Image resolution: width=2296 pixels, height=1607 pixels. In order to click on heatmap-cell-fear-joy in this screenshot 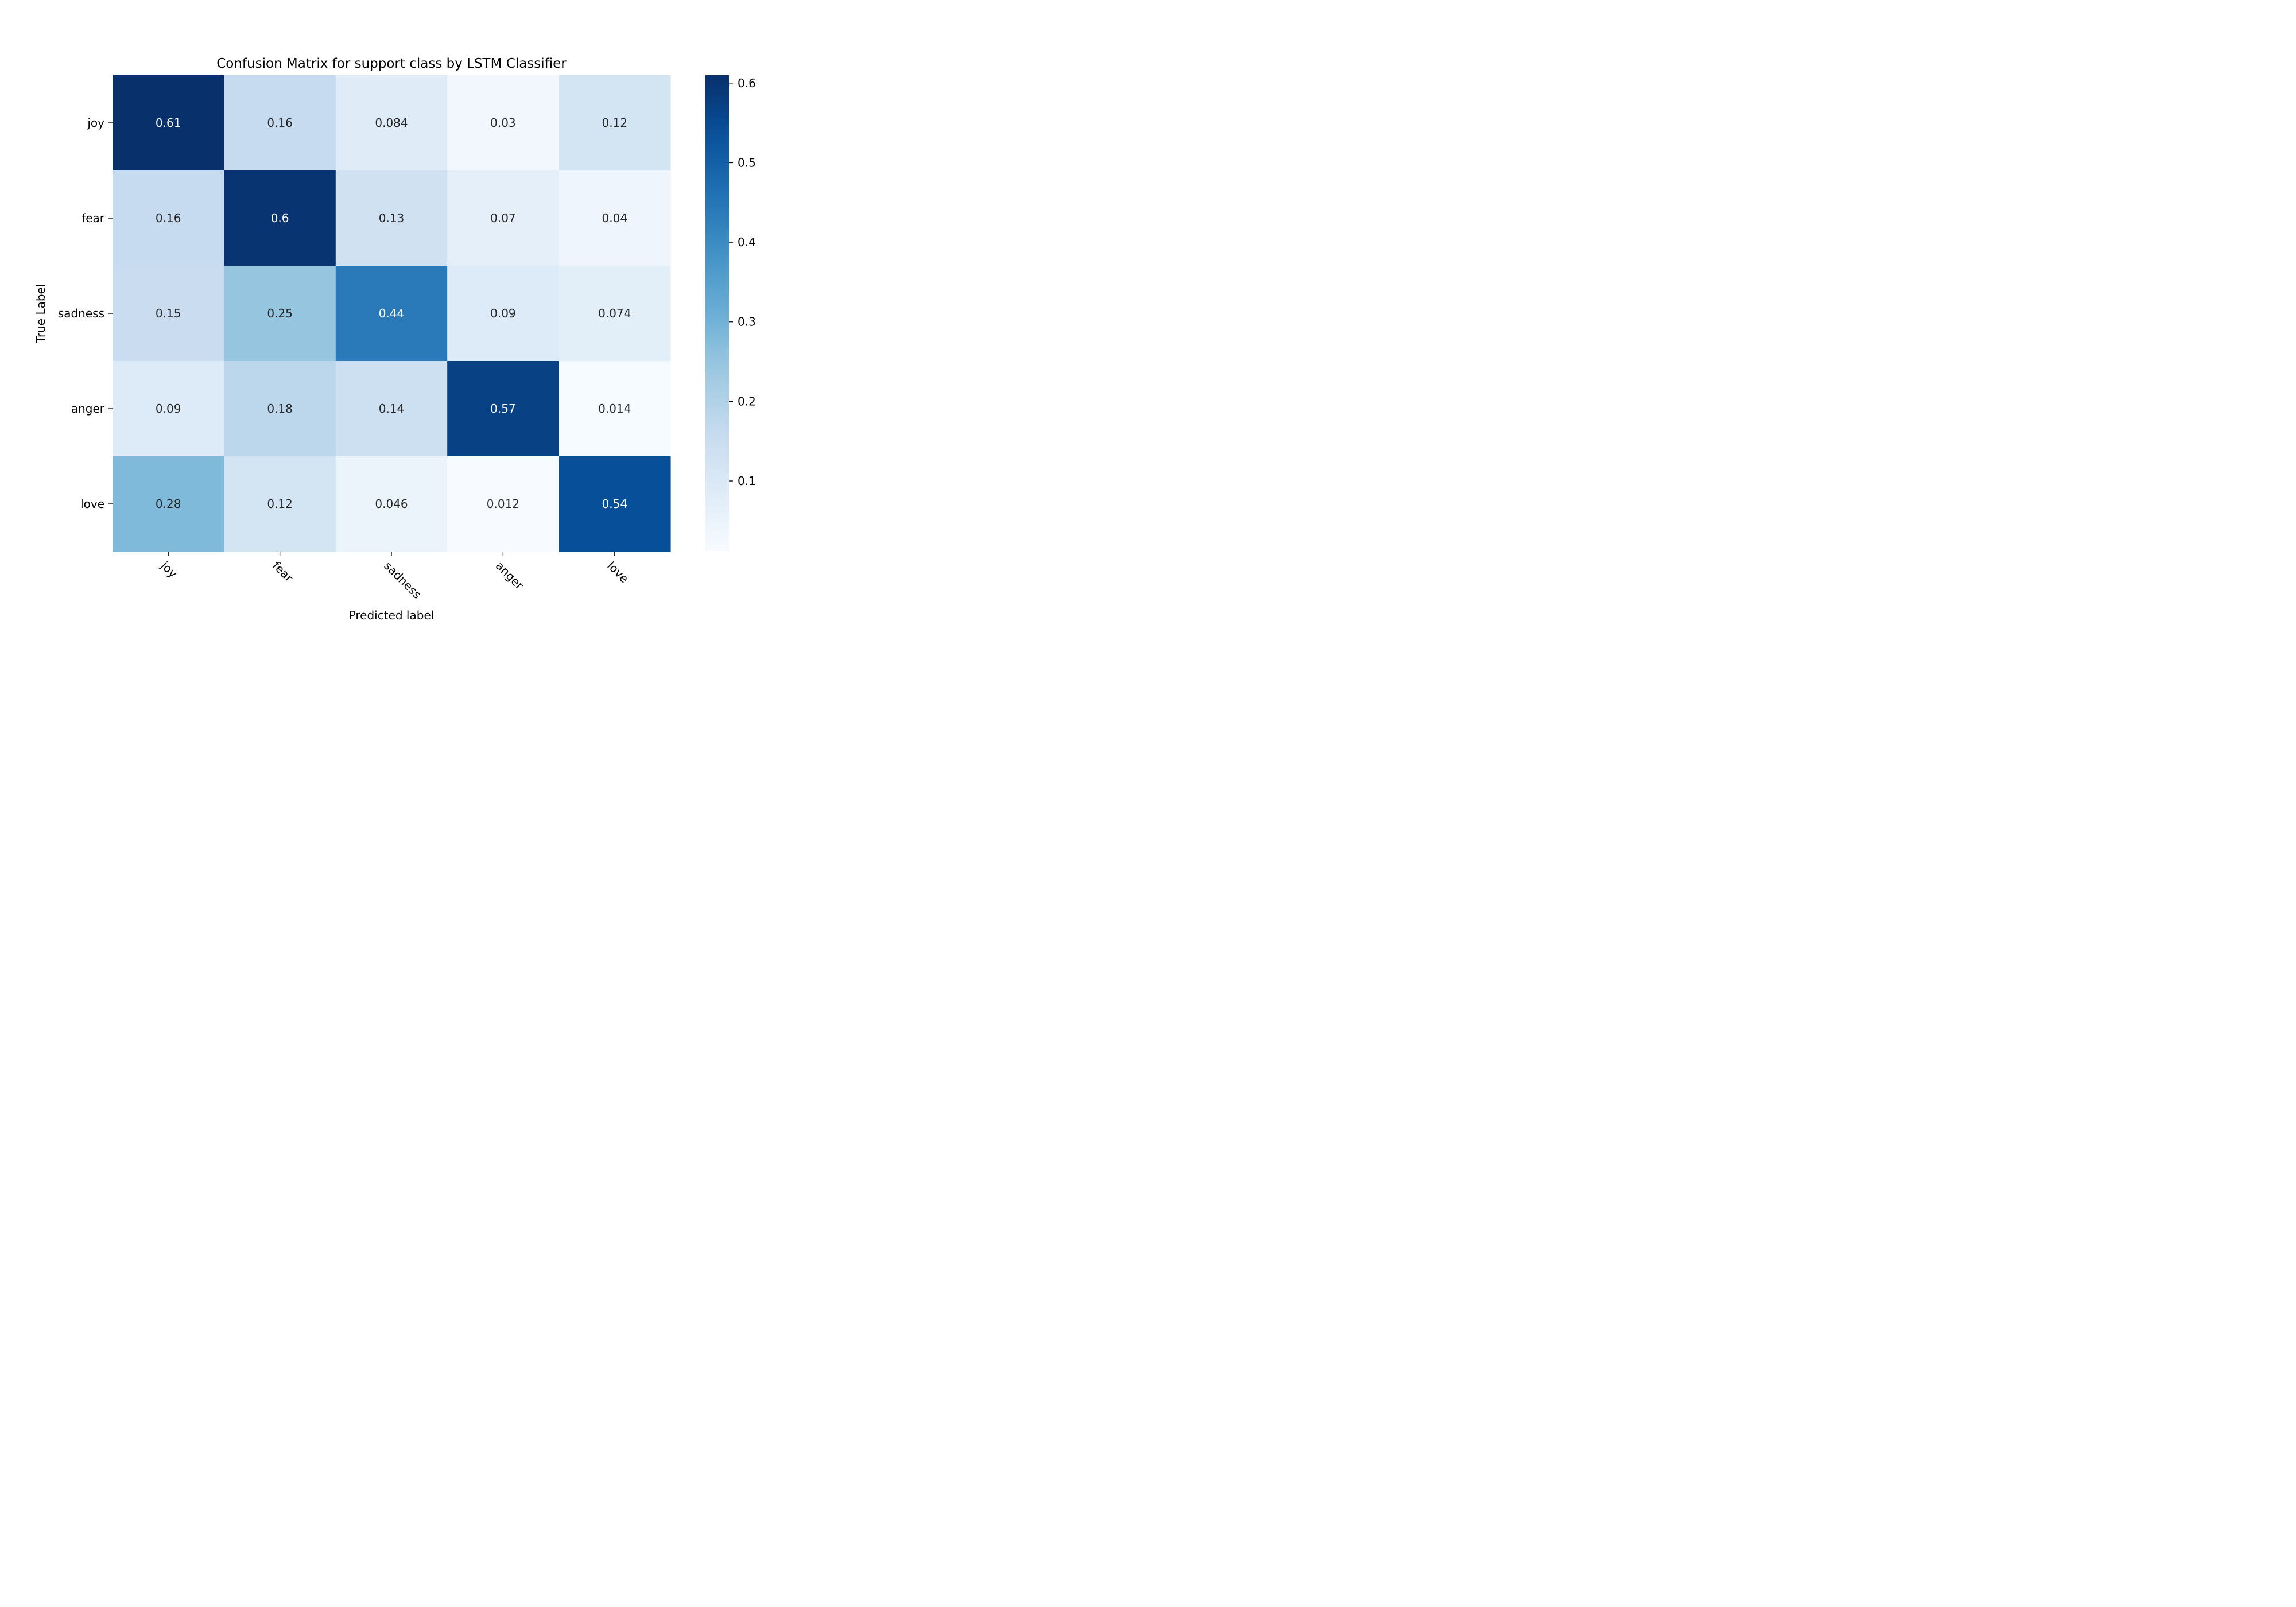, I will do `click(168, 218)`.